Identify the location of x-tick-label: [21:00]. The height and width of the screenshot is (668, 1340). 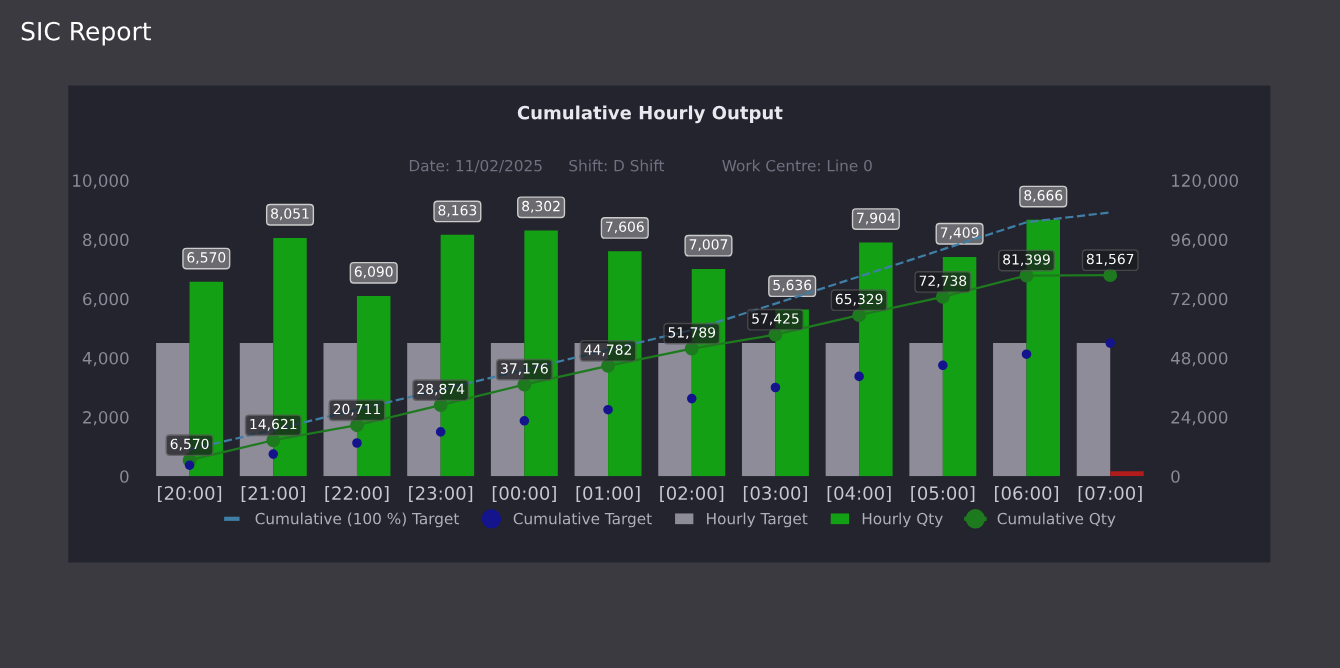
(273, 494).